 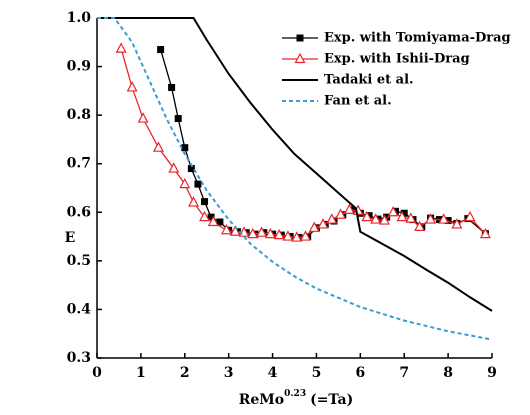 I want to click on x-tick-label: 4, so click(x=273, y=373).